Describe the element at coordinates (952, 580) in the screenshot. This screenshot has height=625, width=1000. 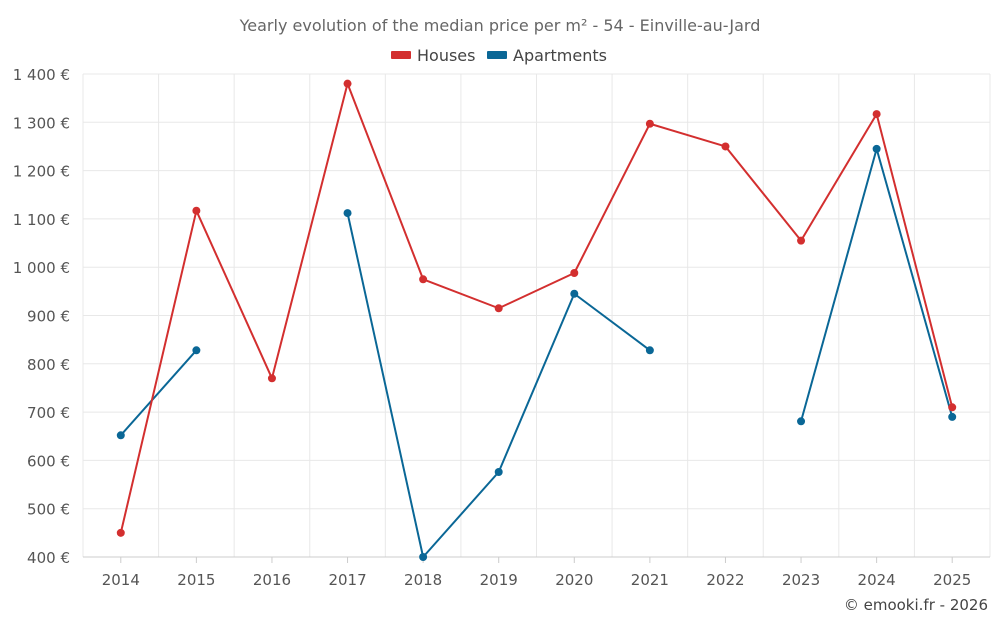
I see `x-tick-label: 2025` at that location.